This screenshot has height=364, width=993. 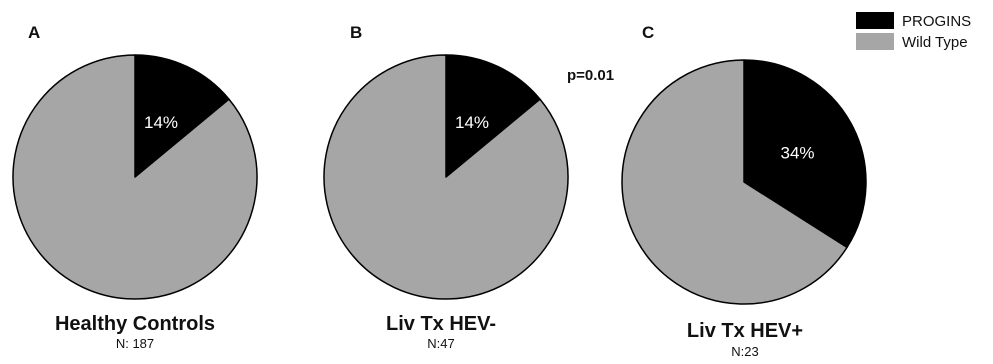 What do you see at coordinates (648, 32) in the screenshot?
I see `panel-letter-c: C` at bounding box center [648, 32].